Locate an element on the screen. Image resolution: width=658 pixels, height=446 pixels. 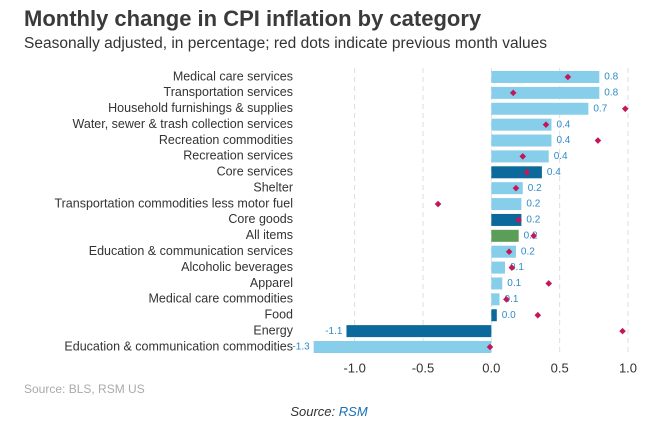
y-tick-label: Energy is located at coordinates (273, 330).